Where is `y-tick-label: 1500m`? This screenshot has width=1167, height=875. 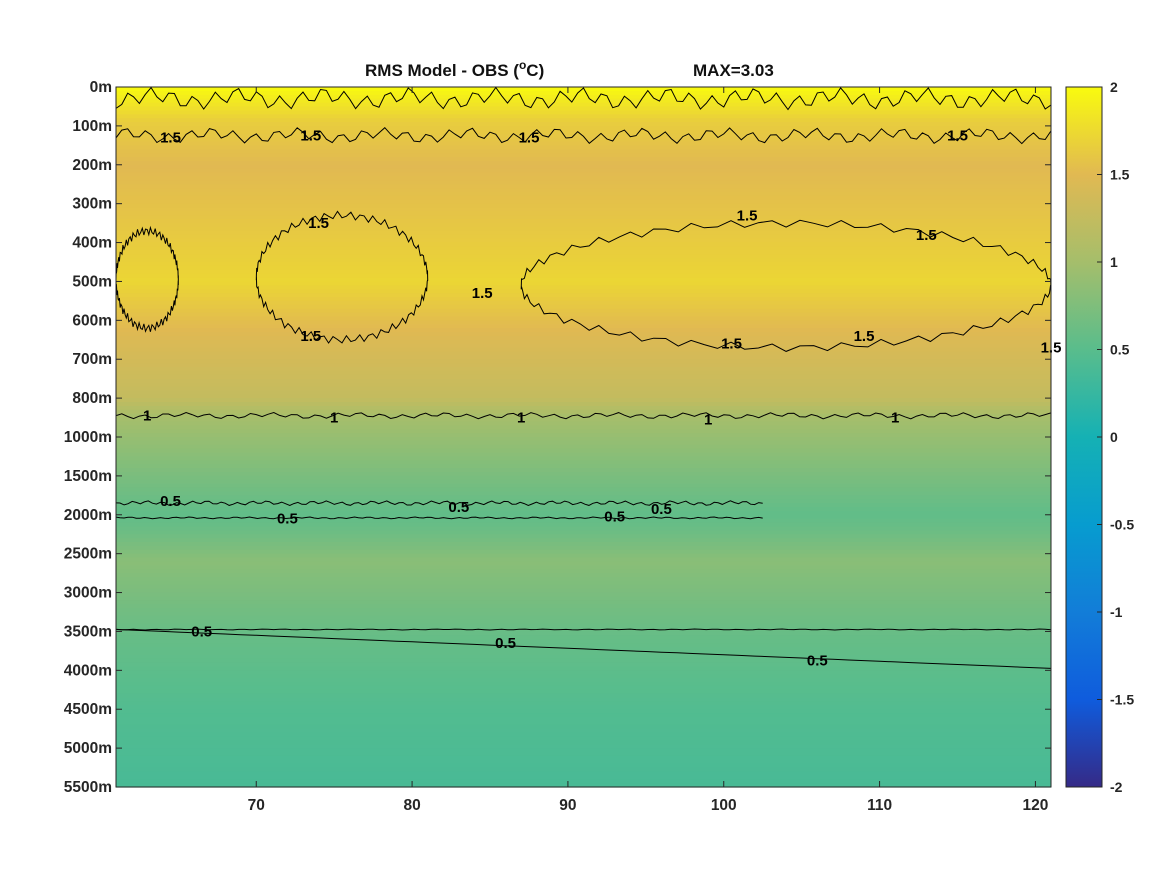 y-tick-label: 1500m is located at coordinates (88, 476).